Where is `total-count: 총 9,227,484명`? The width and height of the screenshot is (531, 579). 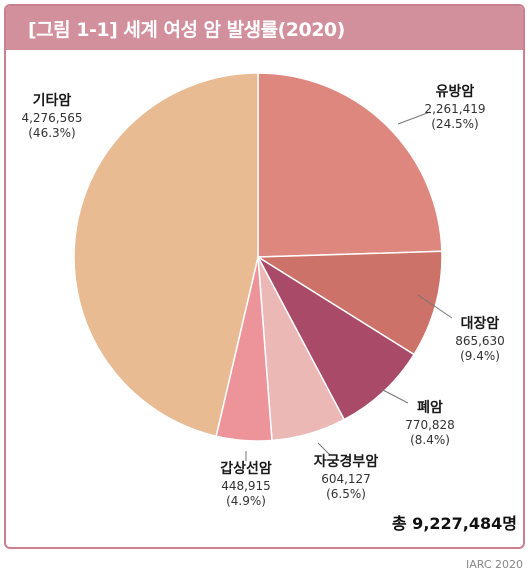 total-count: 총 9,227,484명 is located at coordinates (454, 523).